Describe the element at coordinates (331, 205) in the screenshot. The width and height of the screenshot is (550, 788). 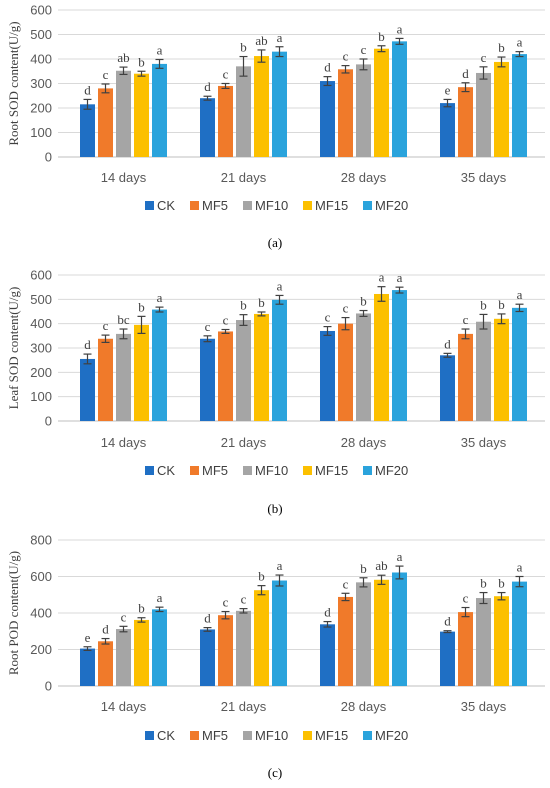
I see `legend-label: MF15` at that location.